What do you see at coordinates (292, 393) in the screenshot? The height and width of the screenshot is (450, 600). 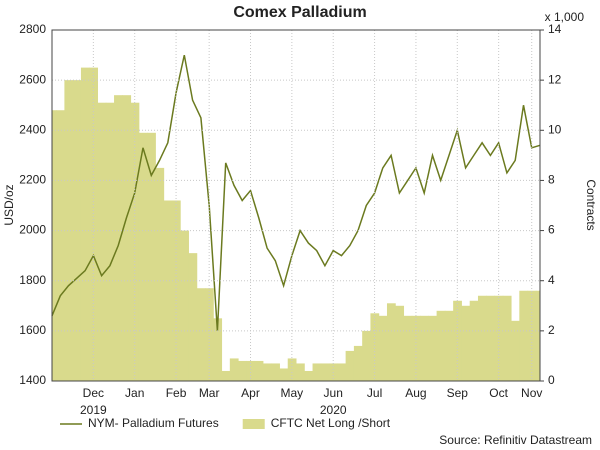 I see `x-tick-label: May` at bounding box center [292, 393].